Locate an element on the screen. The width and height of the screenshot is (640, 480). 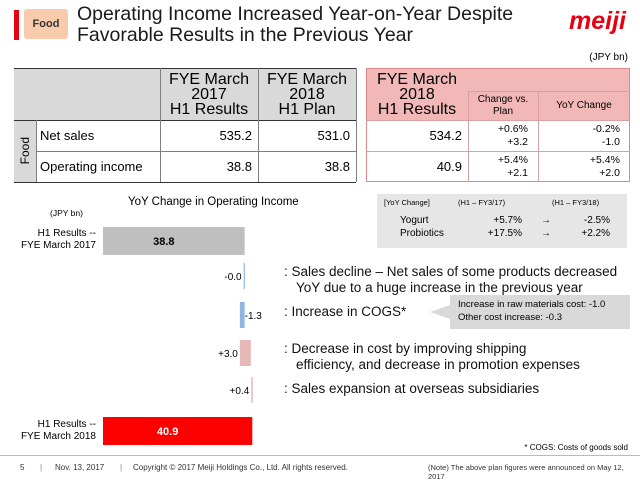
y-category-label-end: H1 Results -- FYE March 2018 is located at coordinates (52, 431).